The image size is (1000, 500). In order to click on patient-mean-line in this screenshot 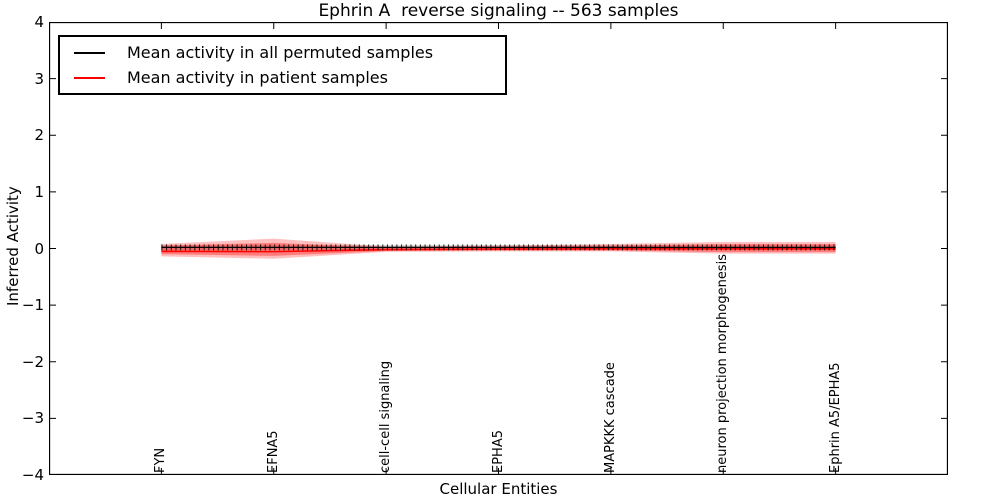, I will do `click(498, 250)`.